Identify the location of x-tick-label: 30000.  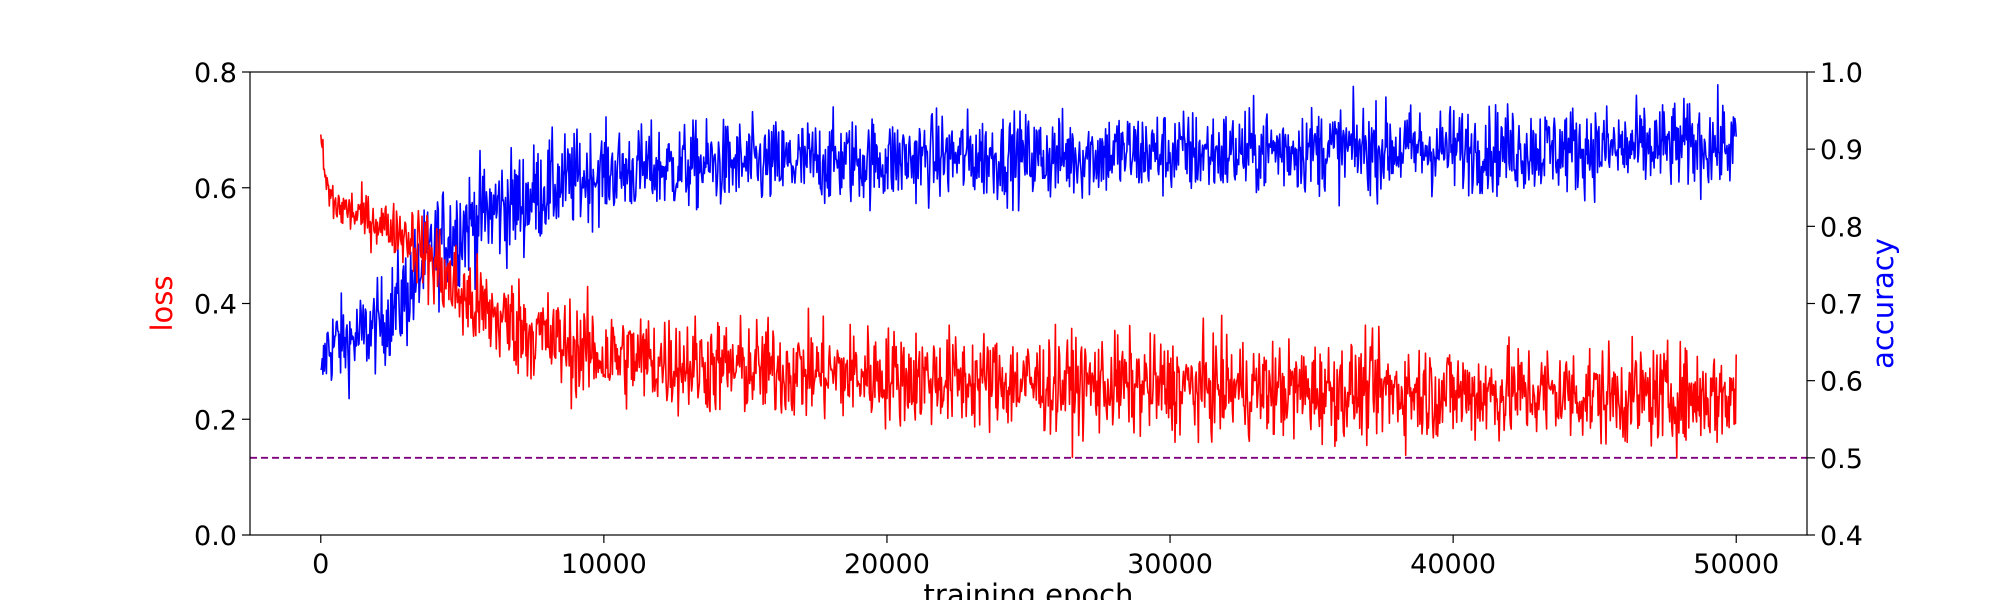
(1170, 564).